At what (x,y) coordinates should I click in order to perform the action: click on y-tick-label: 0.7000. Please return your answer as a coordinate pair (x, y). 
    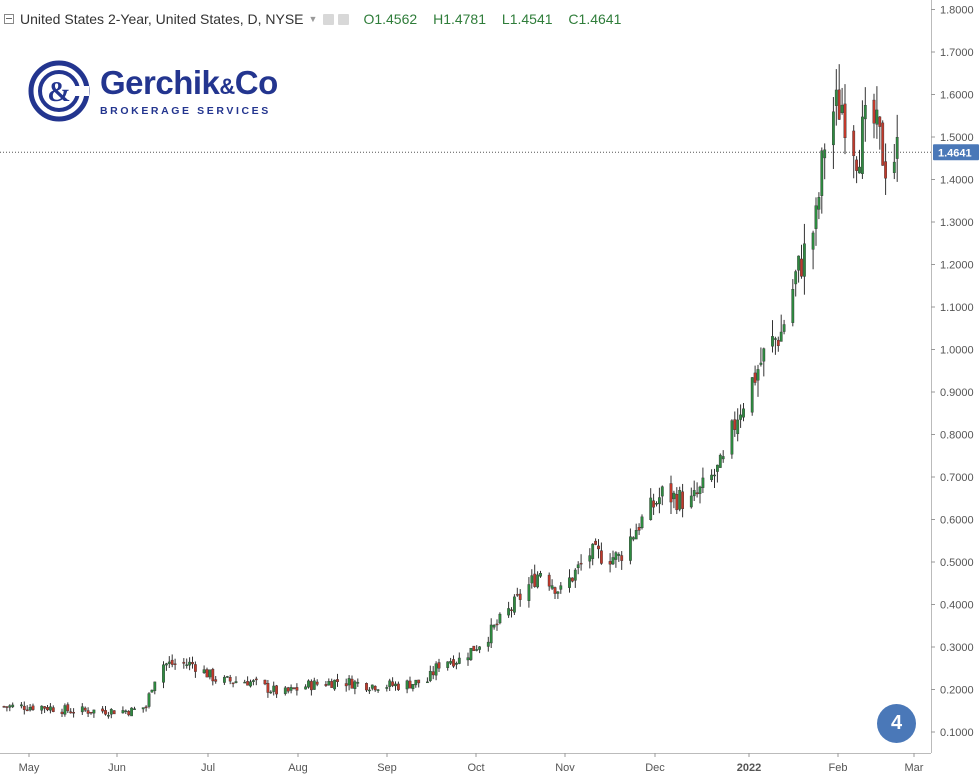
    Looking at the image, I should click on (957, 478).